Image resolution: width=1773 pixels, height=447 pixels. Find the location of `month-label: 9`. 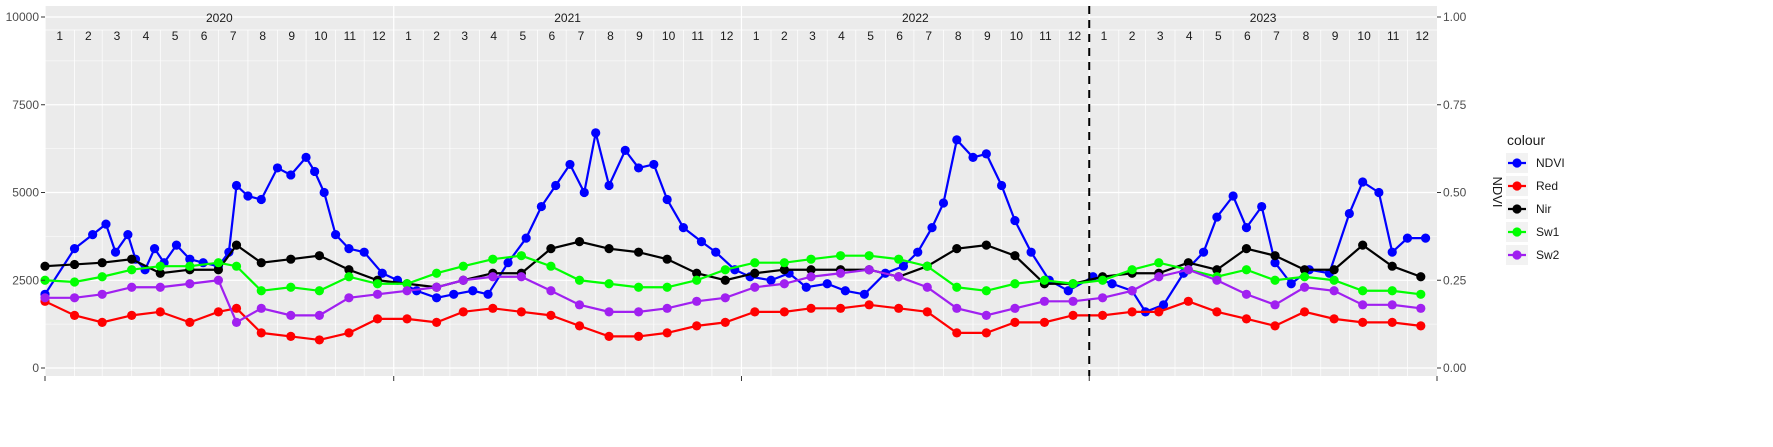

month-label: 9 is located at coordinates (291, 36).